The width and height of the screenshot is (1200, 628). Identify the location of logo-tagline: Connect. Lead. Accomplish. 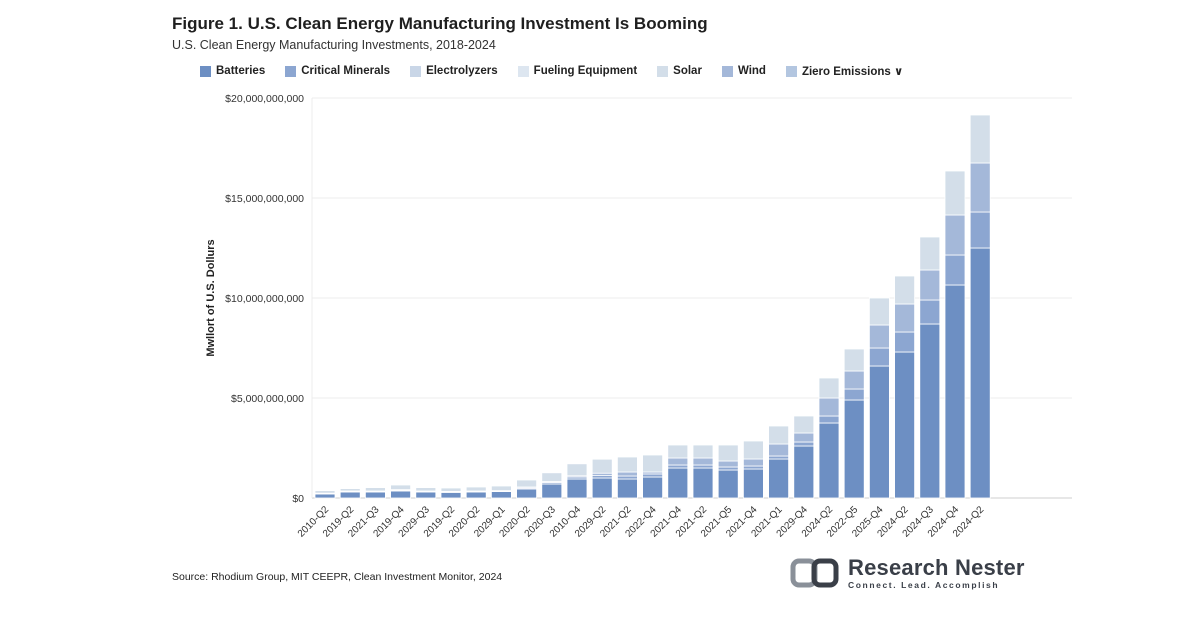
(924, 585).